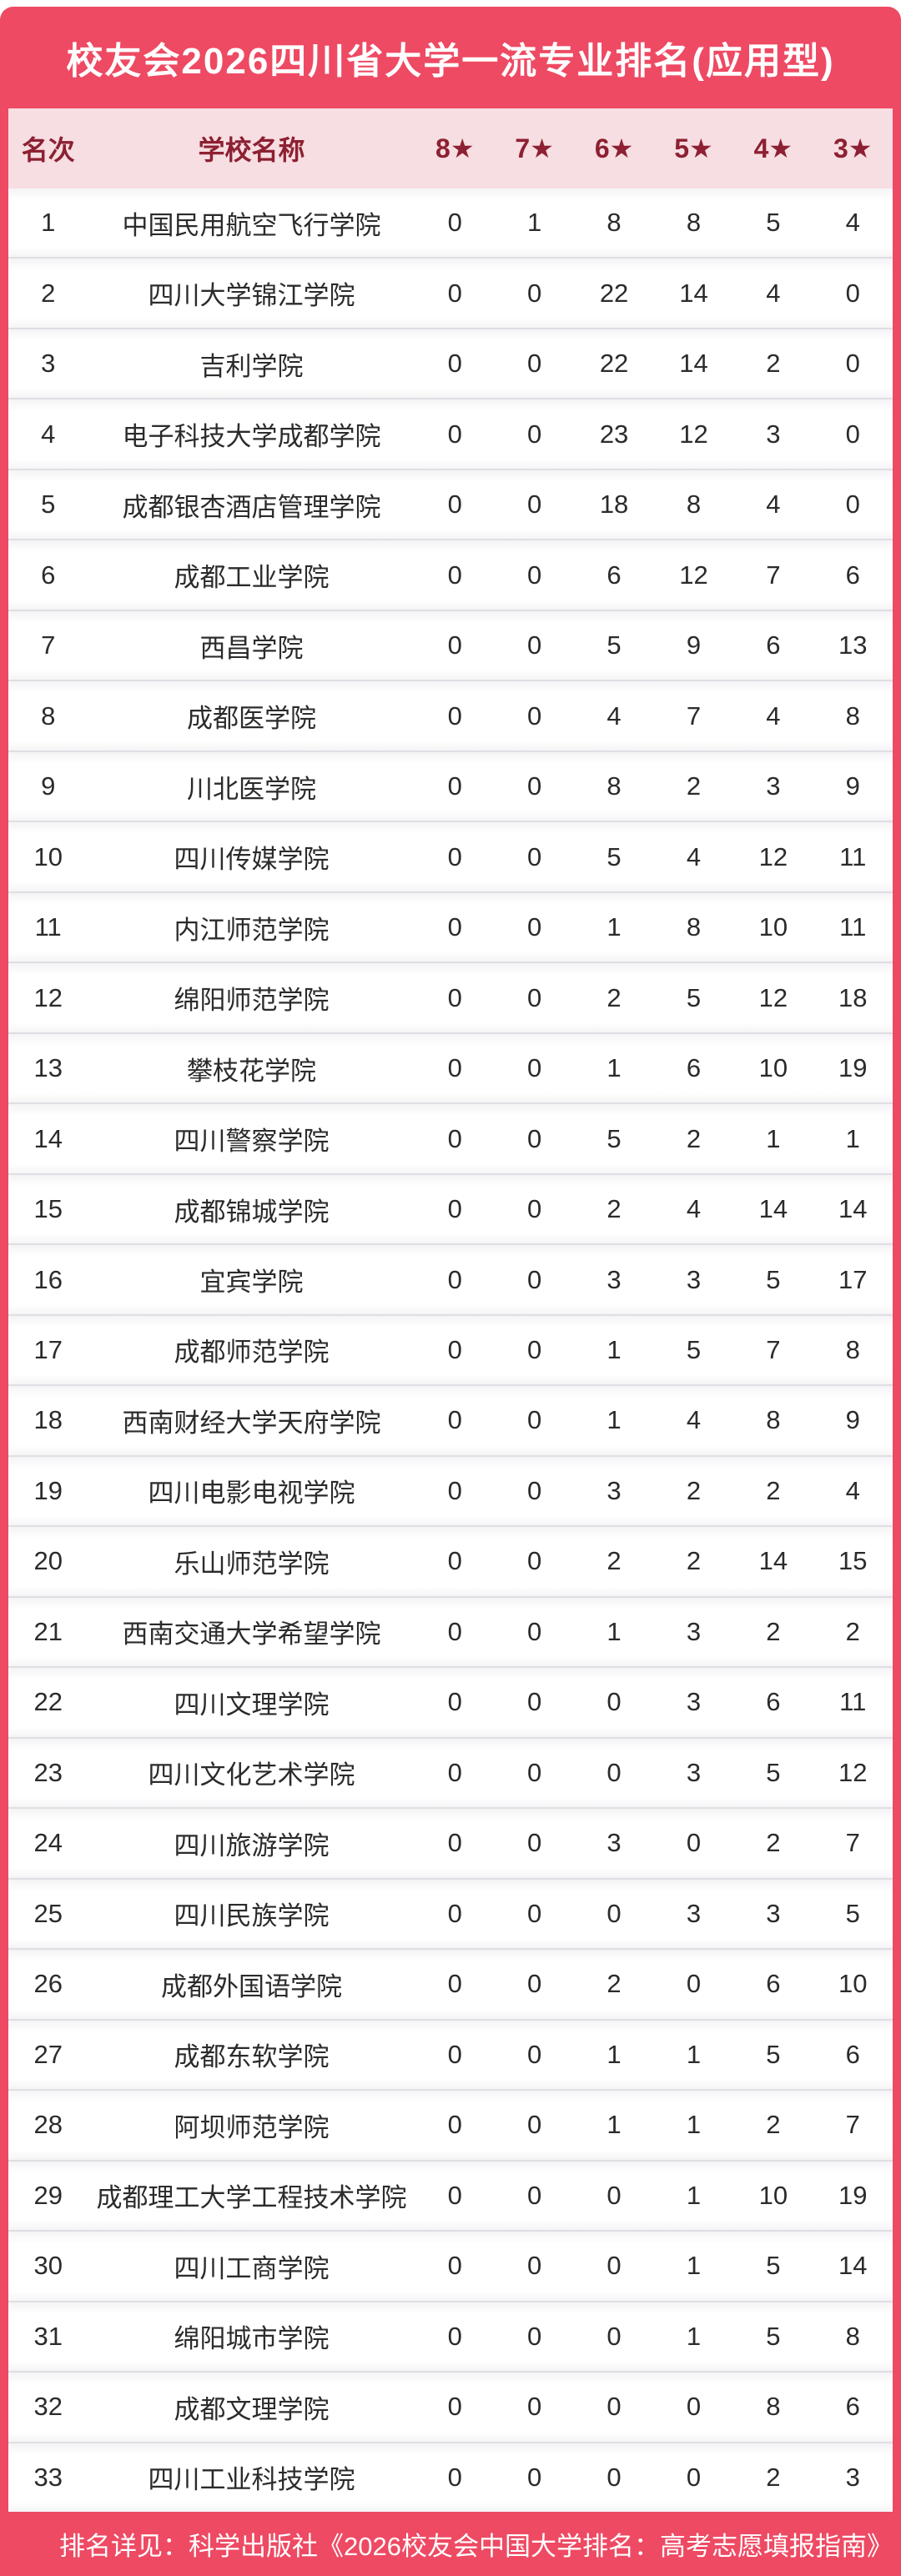  What do you see at coordinates (450, 785) in the screenshot?
I see `table-row: 9 川北医学院 0 0 8 2 3 9` at bounding box center [450, 785].